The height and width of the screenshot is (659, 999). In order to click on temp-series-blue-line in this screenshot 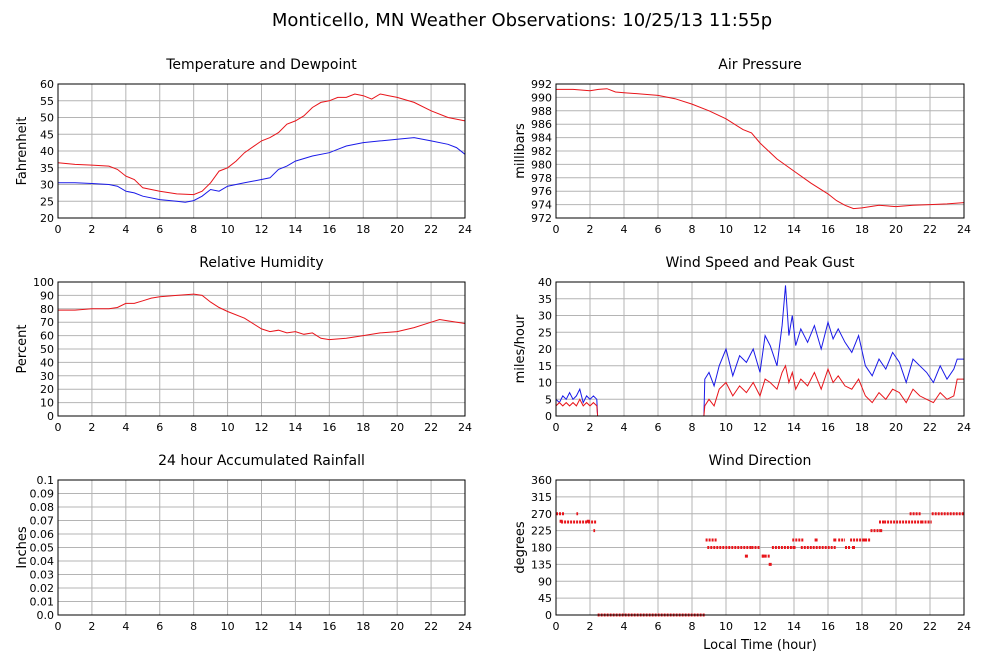, I will do `click(262, 170)`.